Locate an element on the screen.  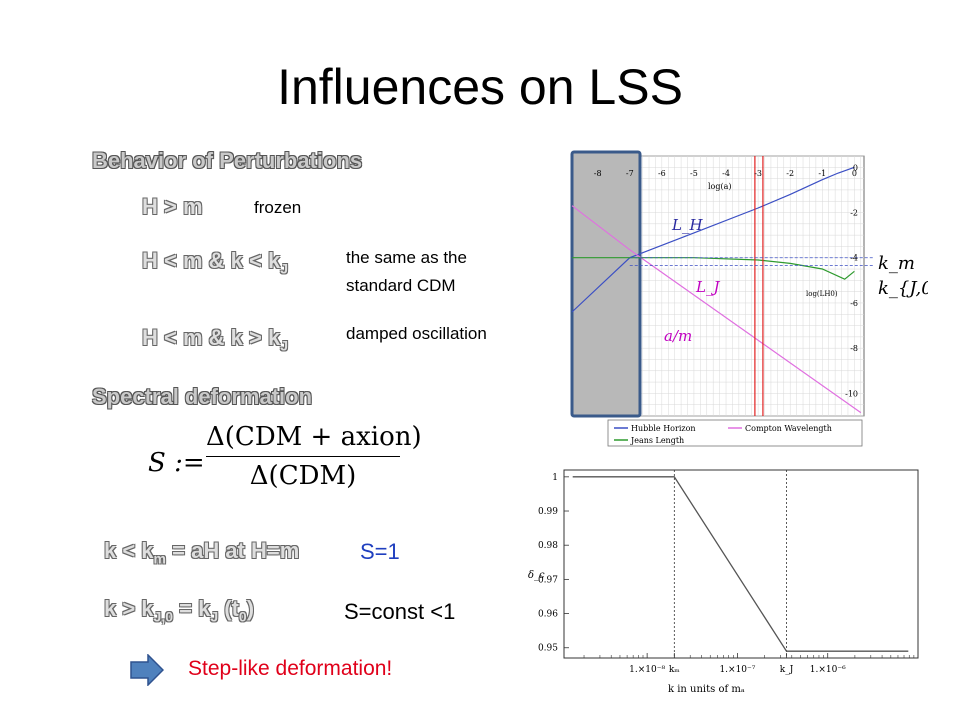
right-arrow-icon is located at coordinates (147, 670).